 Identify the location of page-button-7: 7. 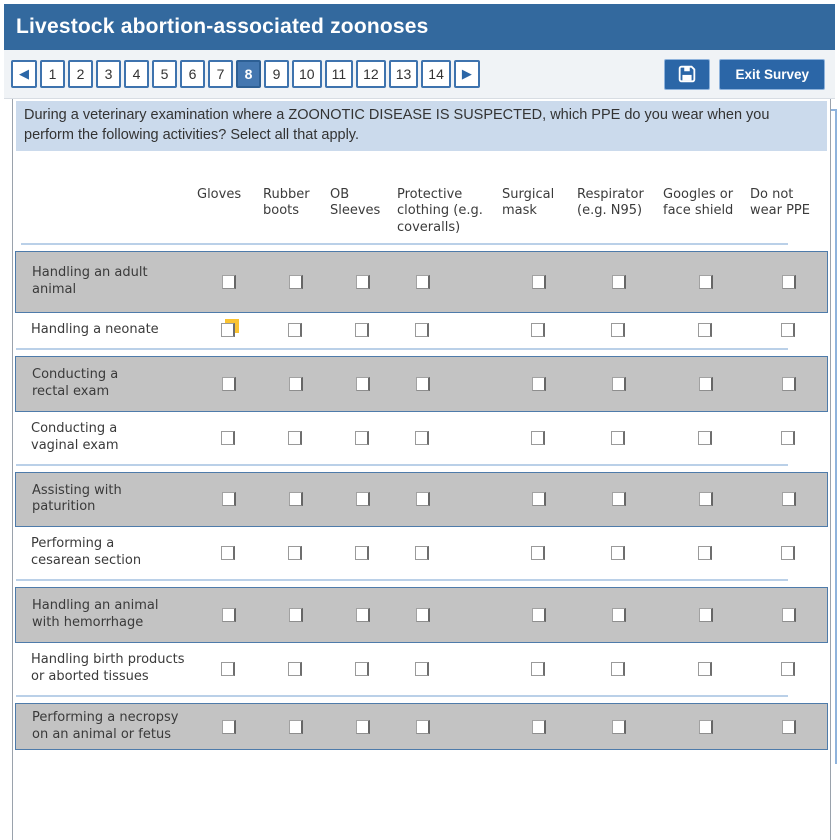
(220, 74).